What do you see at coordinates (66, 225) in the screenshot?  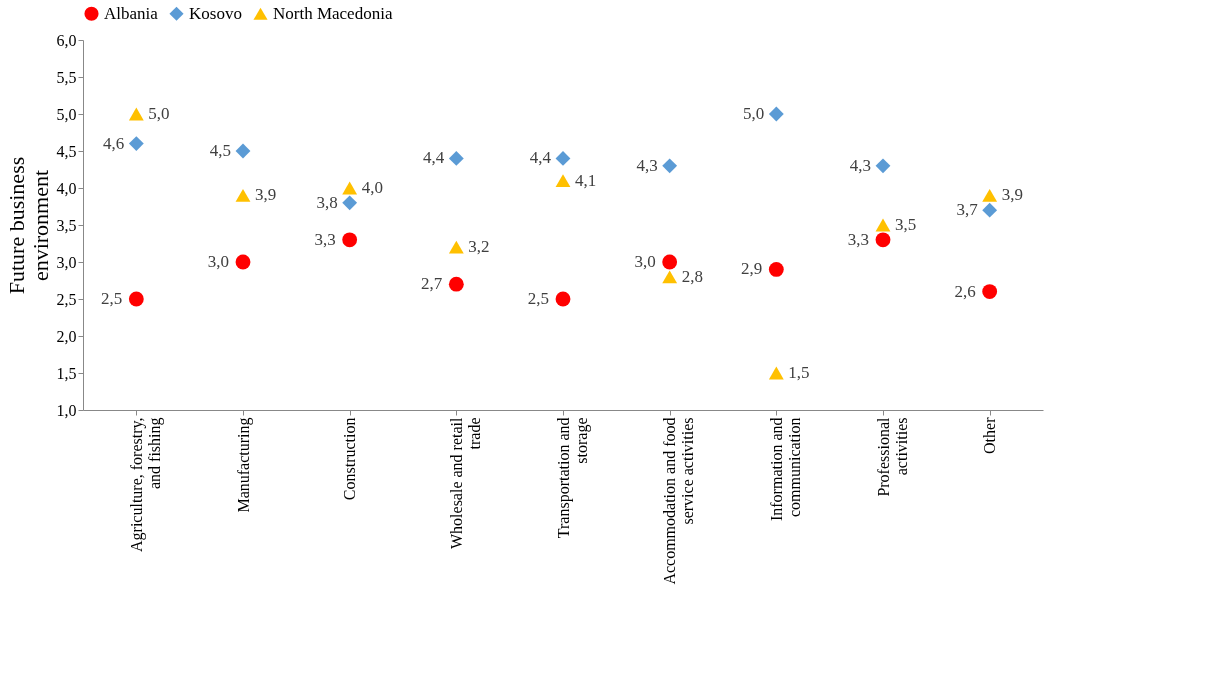 I see `y-tick-label: 3,5` at bounding box center [66, 225].